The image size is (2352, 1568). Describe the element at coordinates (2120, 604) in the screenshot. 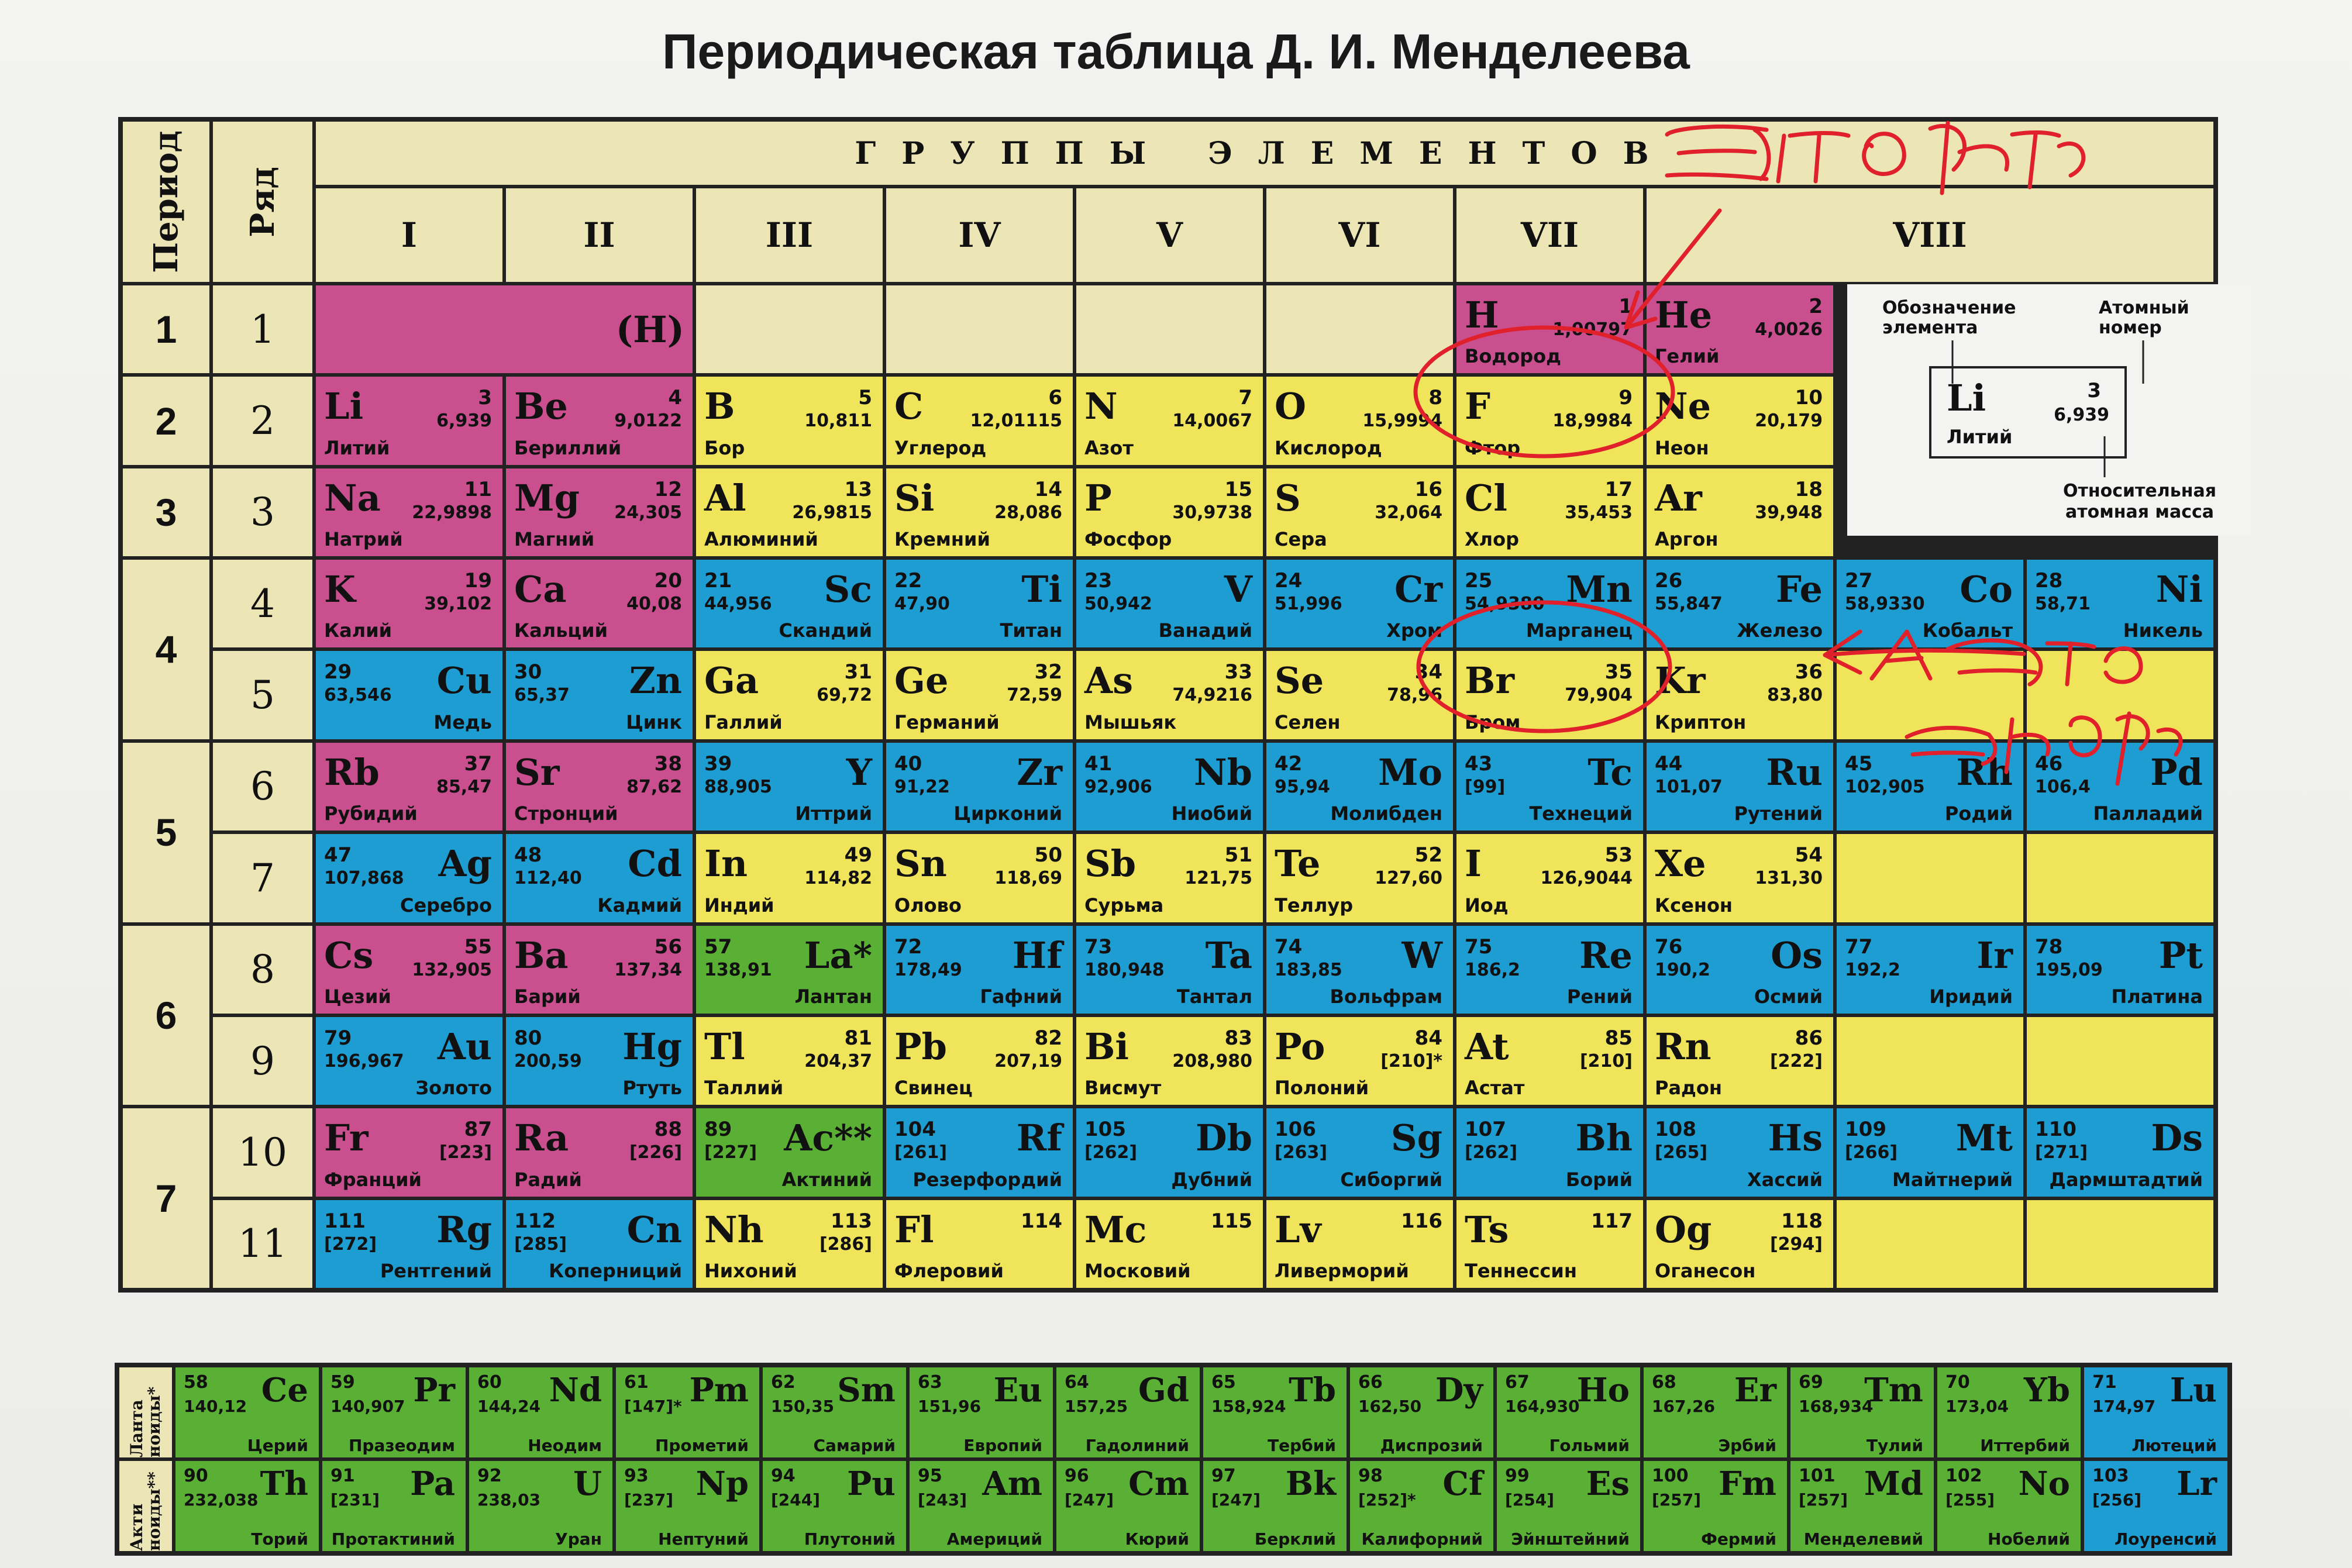

I see `element-ni: Ni 28 58,71 Никель` at that location.